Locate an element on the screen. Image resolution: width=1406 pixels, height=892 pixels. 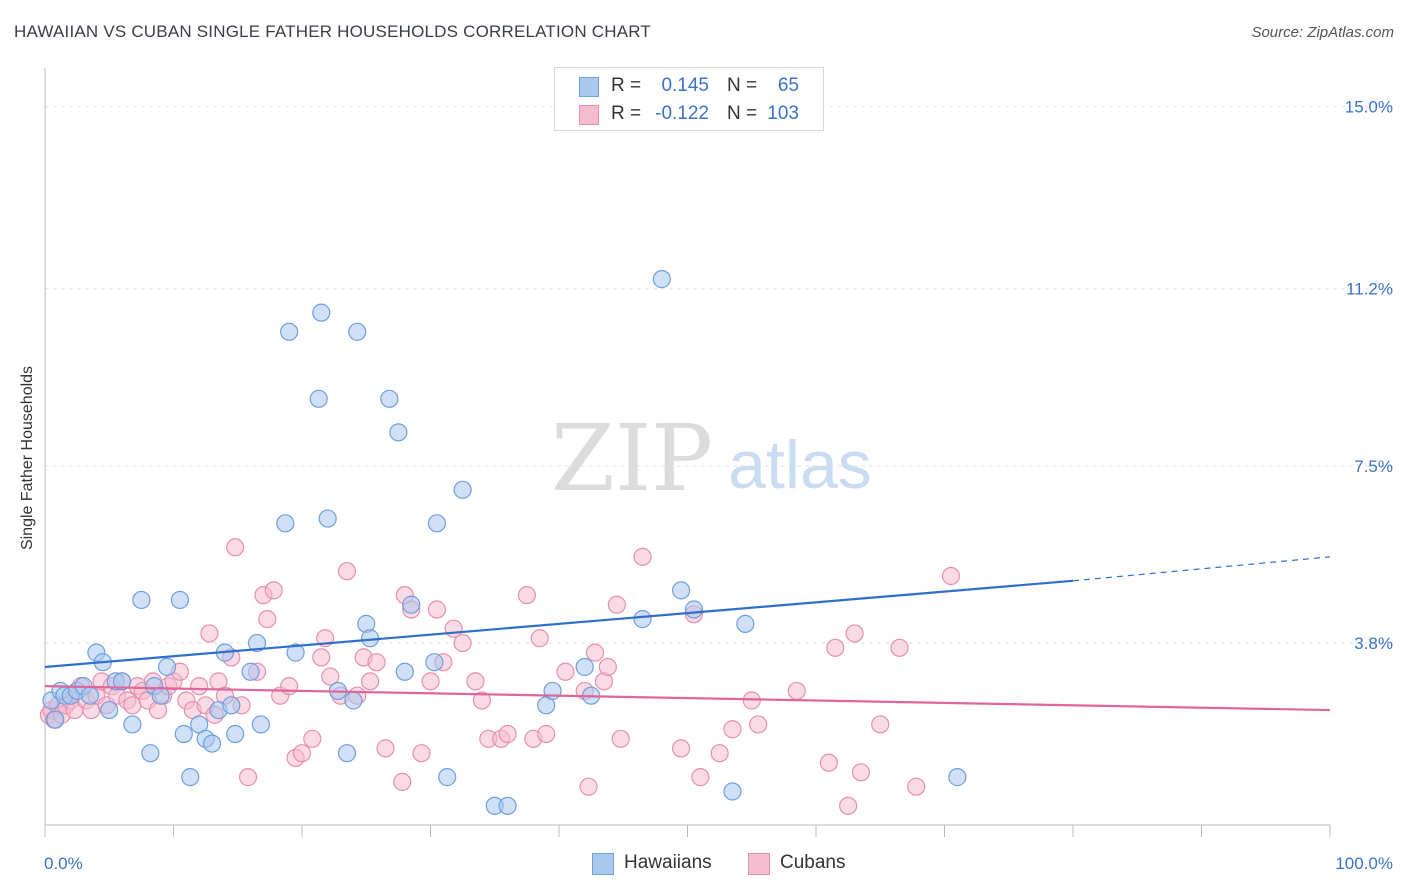
cubans-legend-label: Cubans is located at coordinates (813, 862).